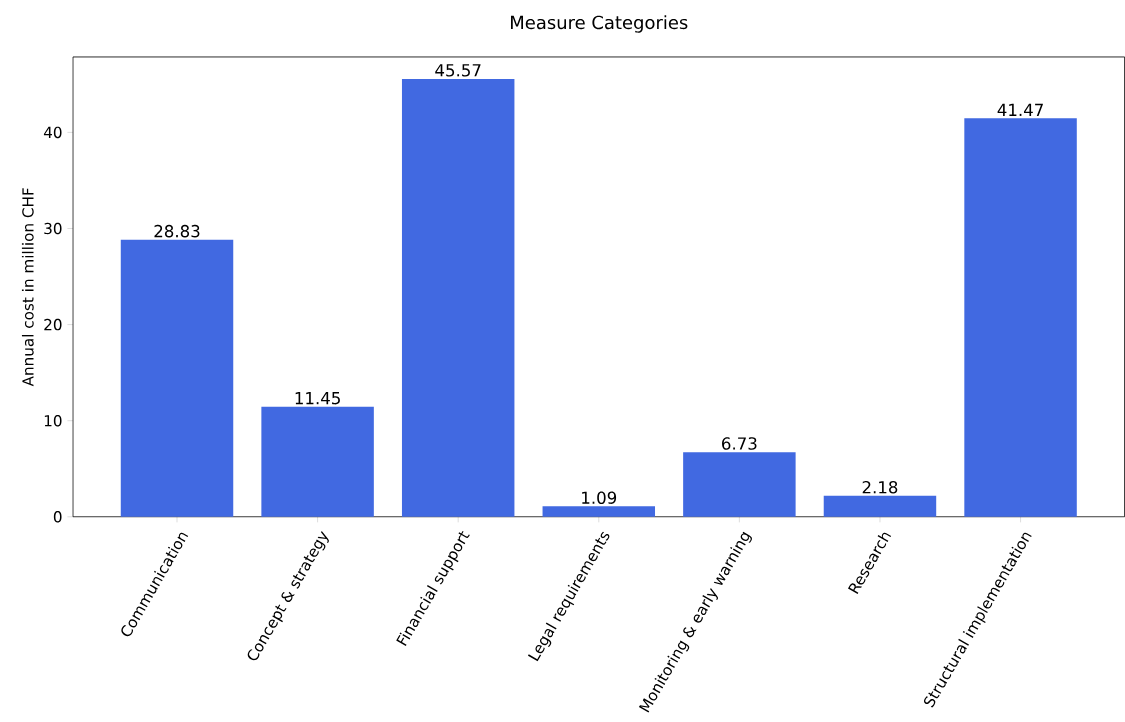 The width and height of the screenshot is (1125, 722). Describe the element at coordinates (739, 443) in the screenshot. I see `data-label: 6.73` at that location.